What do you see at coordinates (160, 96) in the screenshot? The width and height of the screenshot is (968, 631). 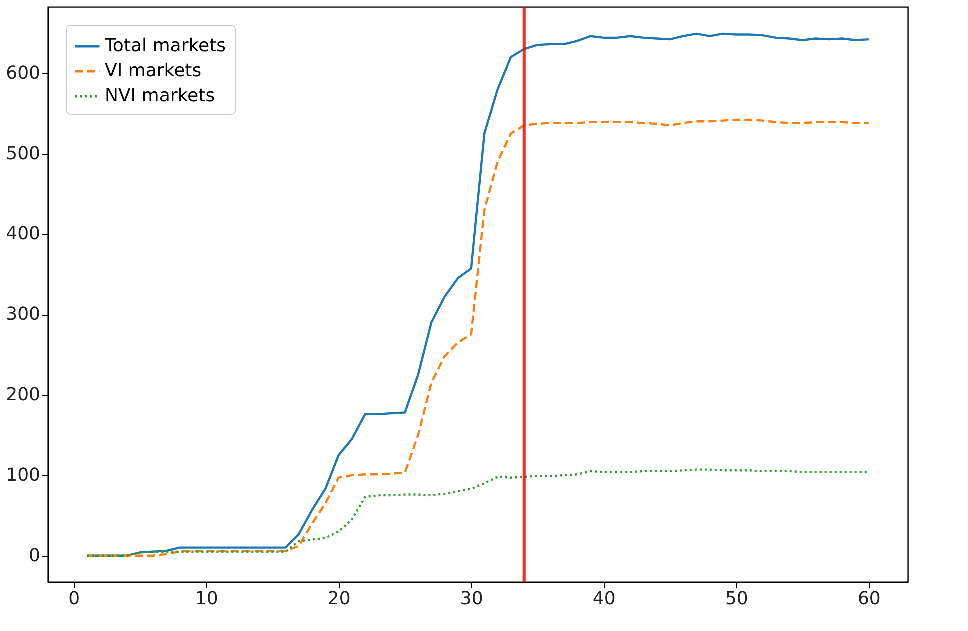 I see `legend-label: NVI markets` at bounding box center [160, 96].